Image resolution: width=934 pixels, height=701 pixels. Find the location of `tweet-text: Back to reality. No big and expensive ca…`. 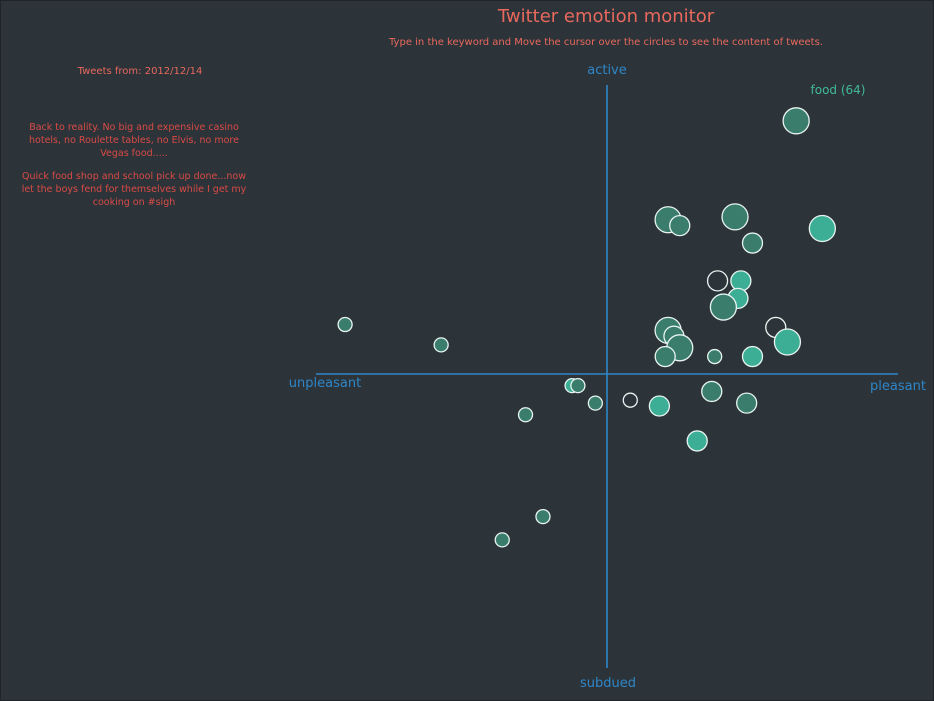

tweet-text: Back to reality. No big and expensive ca… is located at coordinates (134, 140).